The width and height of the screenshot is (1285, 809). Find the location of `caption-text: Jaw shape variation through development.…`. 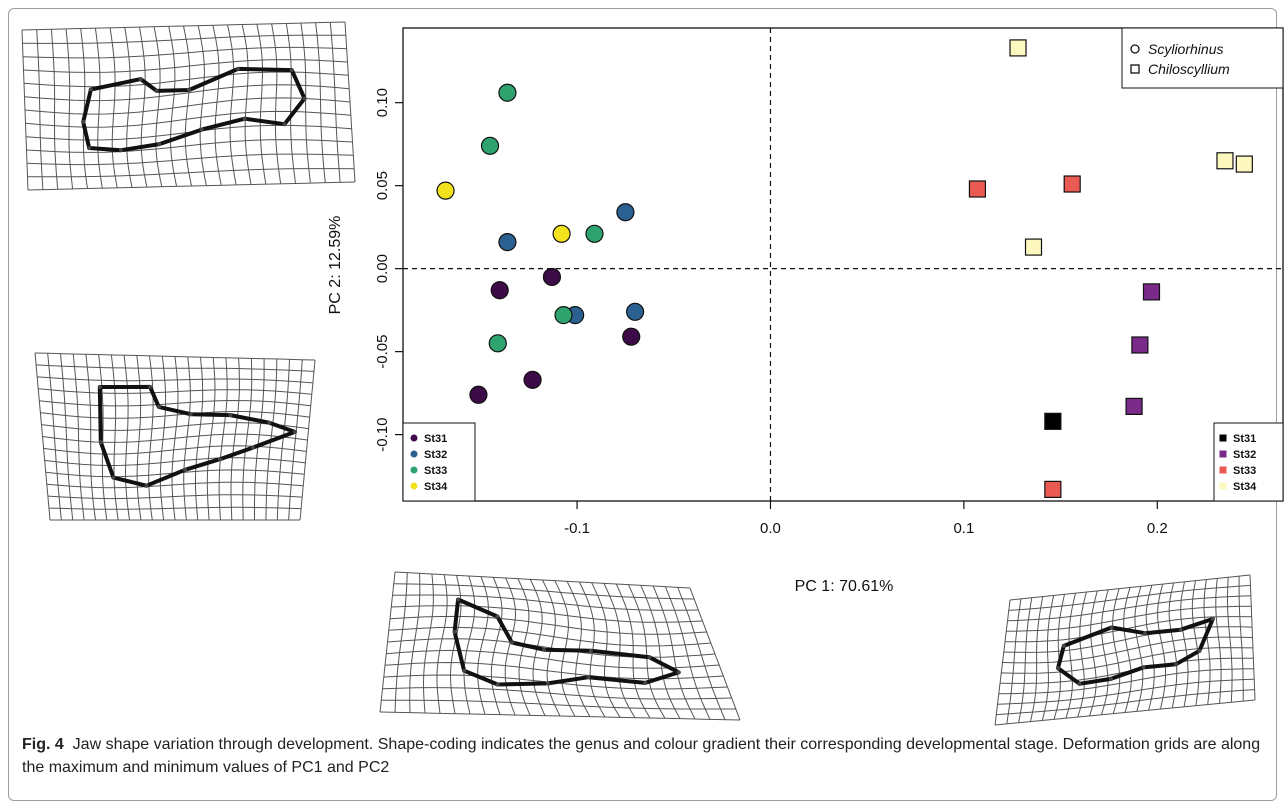

caption-text: Jaw shape variation through development.… is located at coordinates (641, 756).